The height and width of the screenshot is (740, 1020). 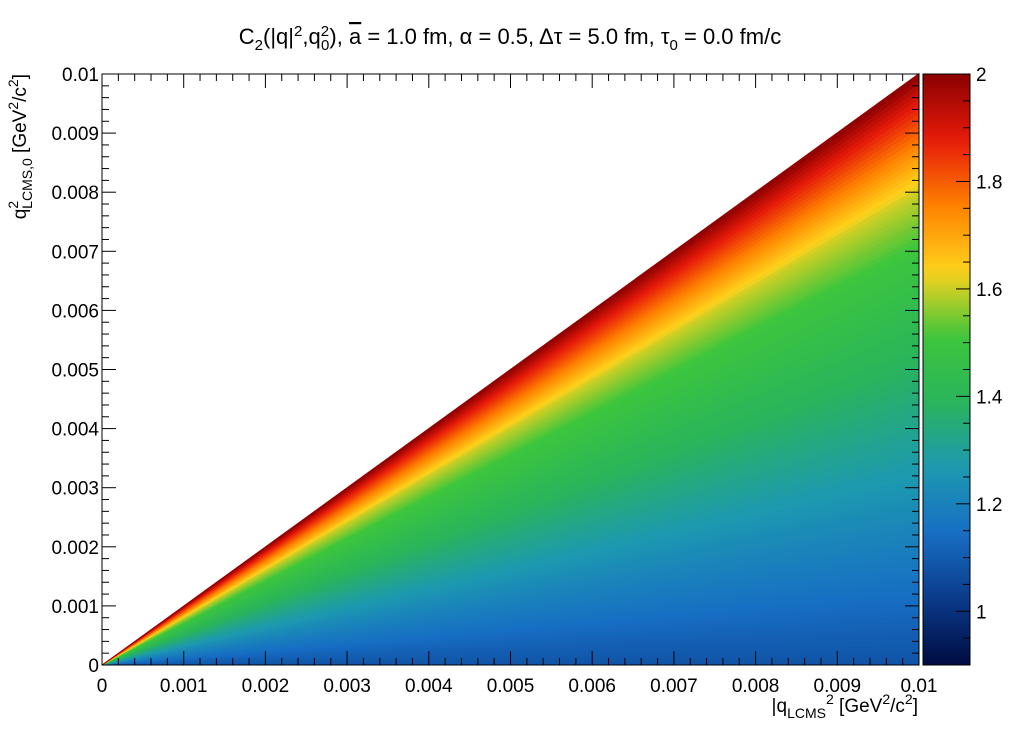 I want to click on colorbar-axis: 1 1.2 1.4 1.6 1.8 2, so click(x=979, y=365).